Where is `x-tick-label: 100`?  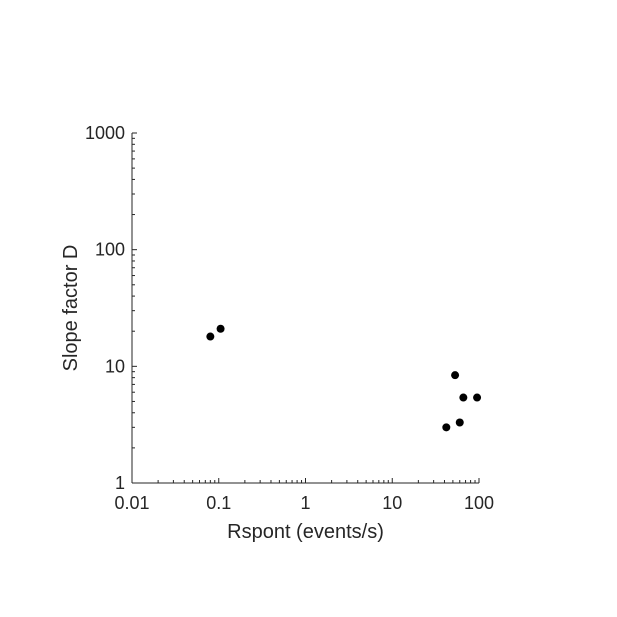 x-tick-label: 100 is located at coordinates (479, 503).